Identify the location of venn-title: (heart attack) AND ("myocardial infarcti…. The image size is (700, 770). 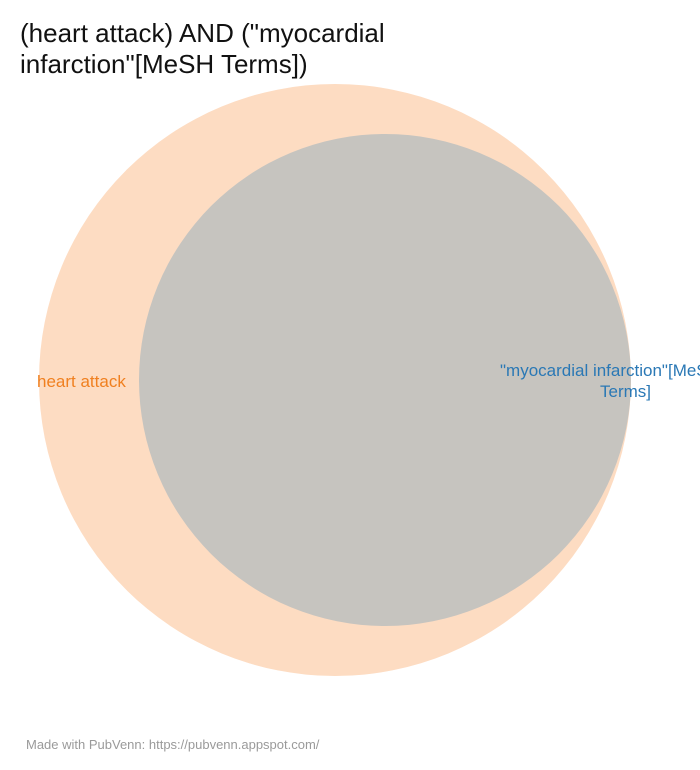
(202, 48).